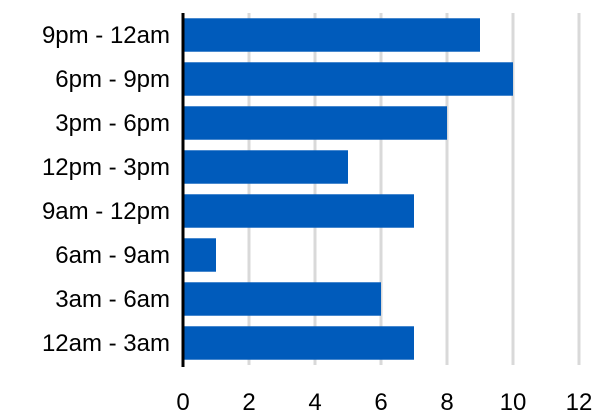 Image resolution: width=599 pixels, height=417 pixels. What do you see at coordinates (182, 402) in the screenshot?
I see `x-tick-label: 0` at bounding box center [182, 402].